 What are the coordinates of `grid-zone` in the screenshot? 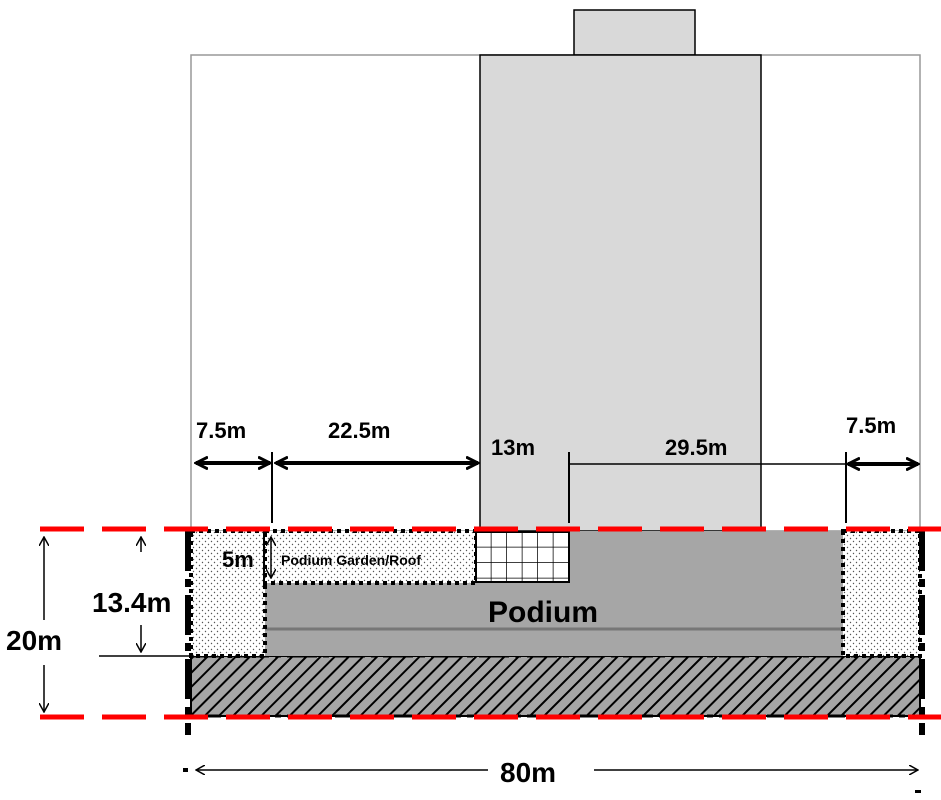 It's located at (522, 557).